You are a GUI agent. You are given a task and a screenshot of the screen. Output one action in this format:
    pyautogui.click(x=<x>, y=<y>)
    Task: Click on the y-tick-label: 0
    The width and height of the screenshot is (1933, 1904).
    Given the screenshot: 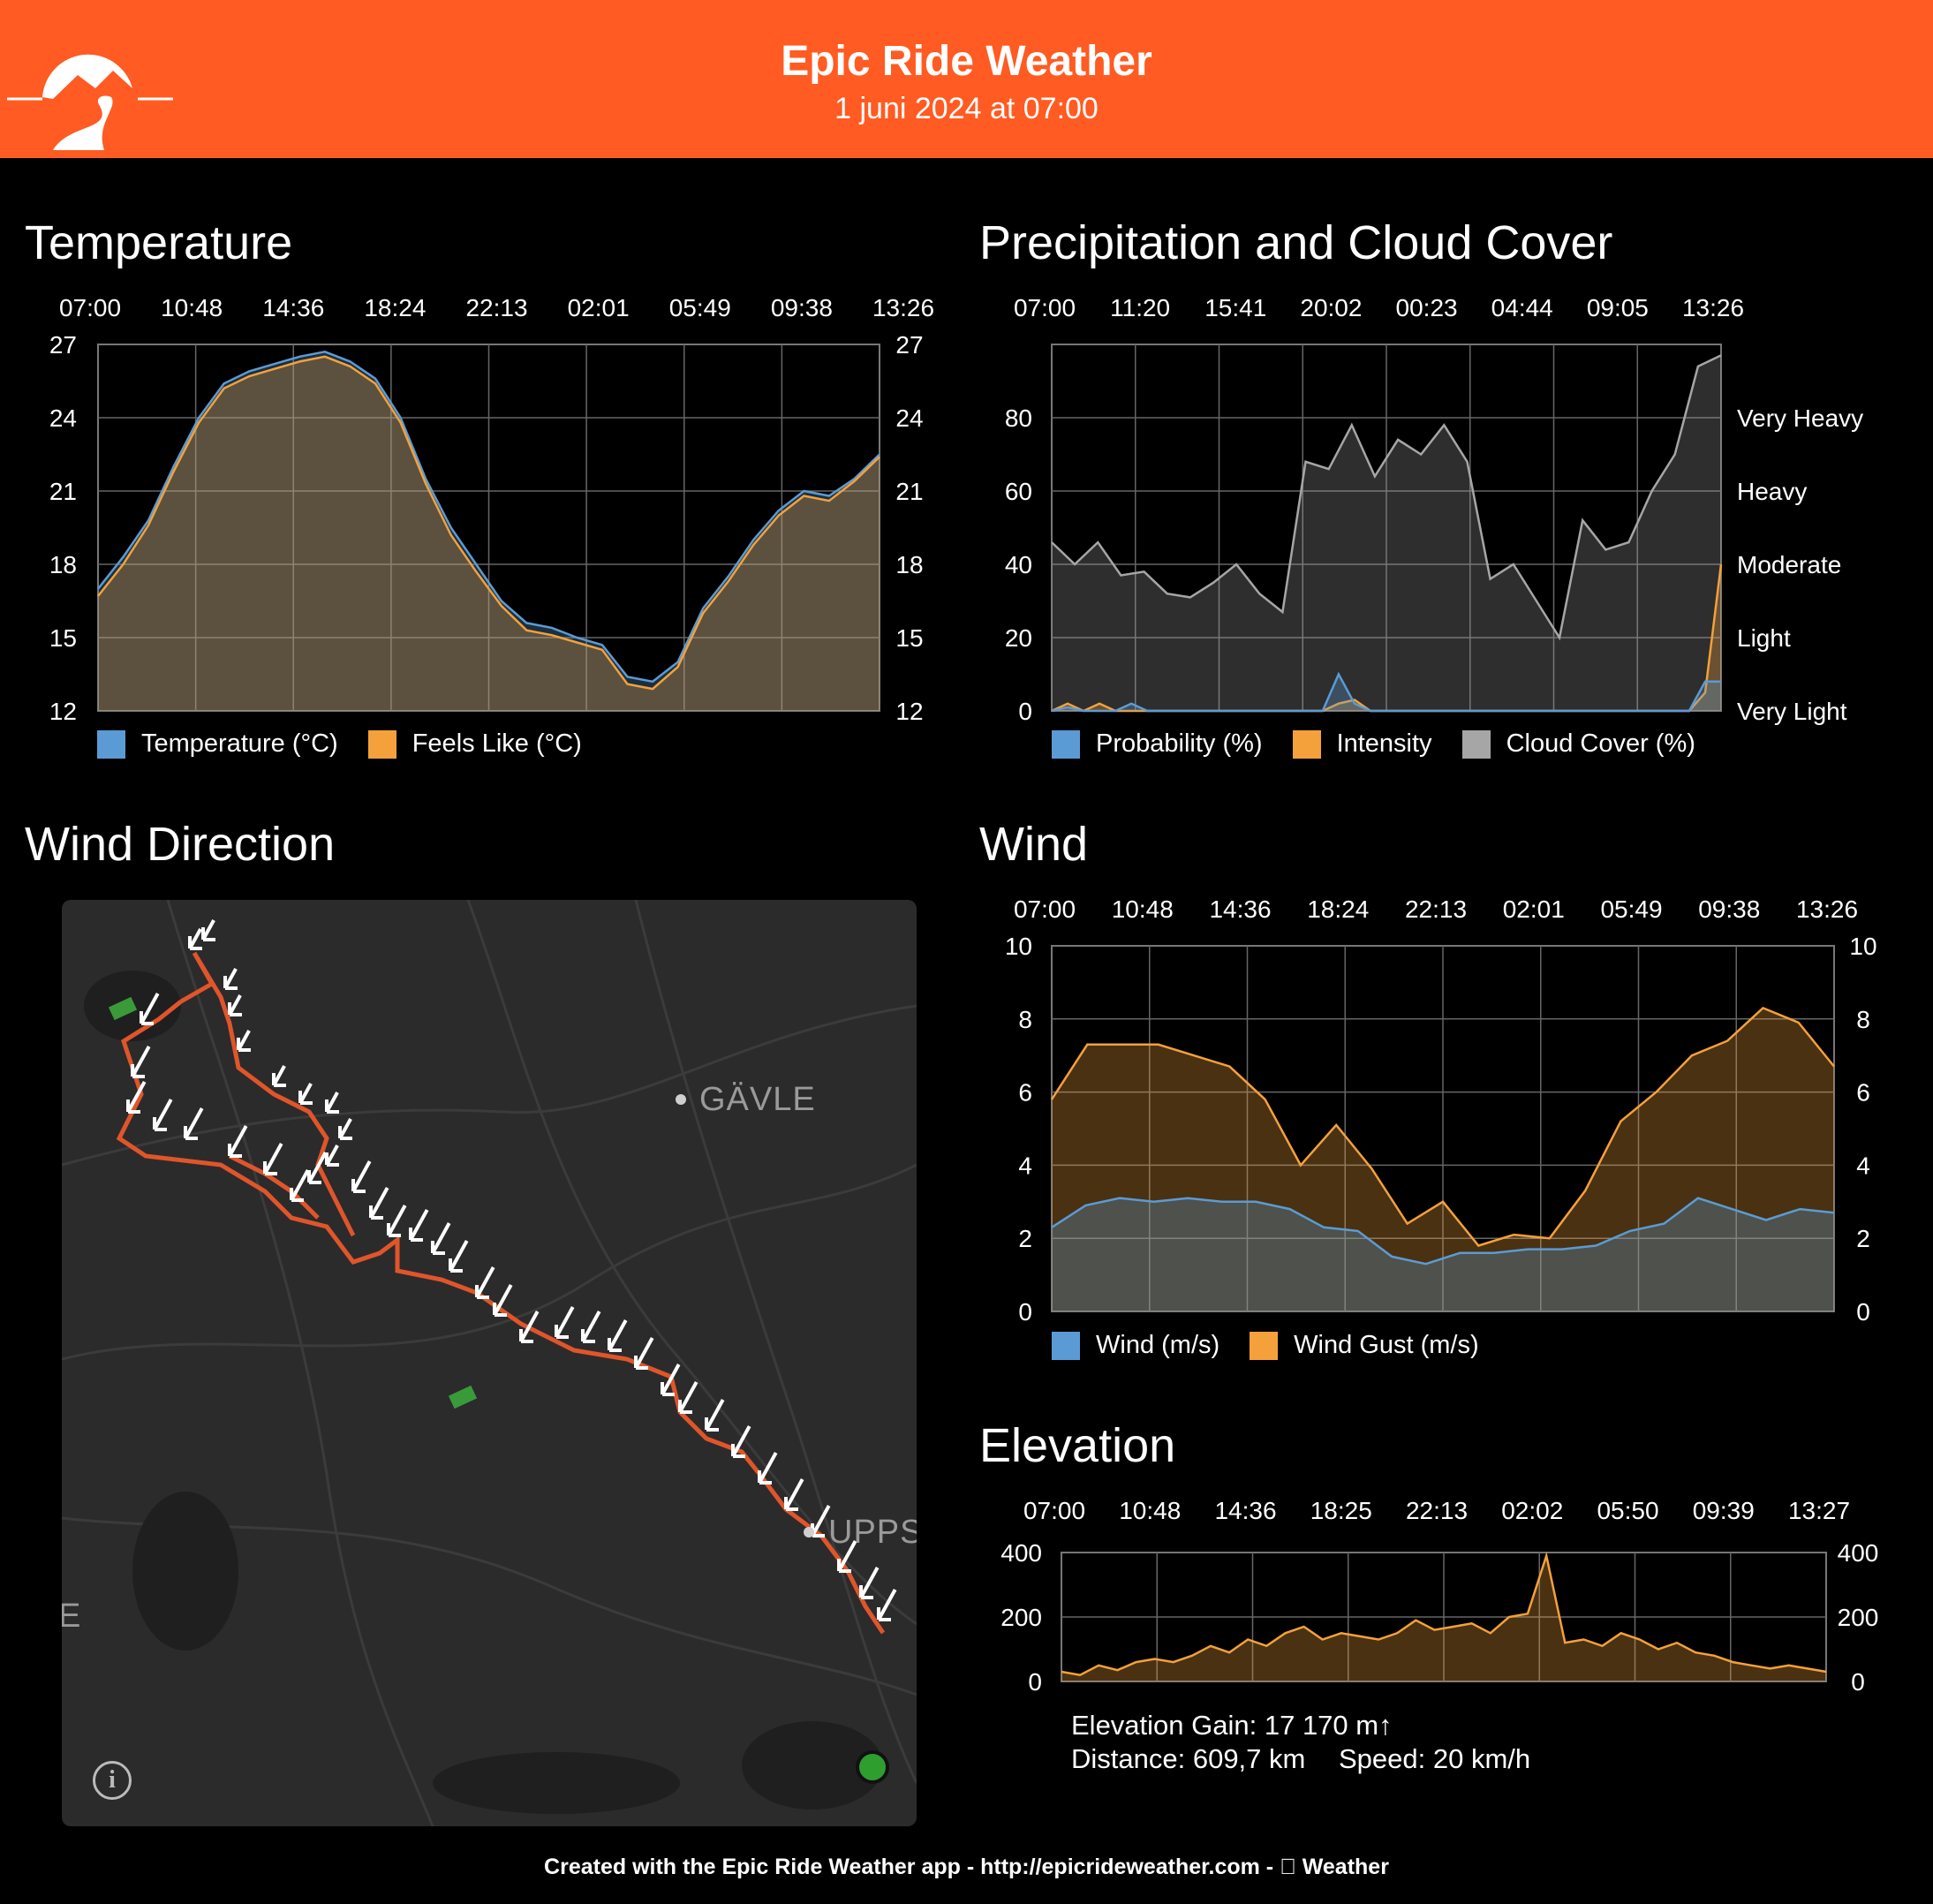 What is the action you would take?
    pyautogui.click(x=1035, y=1682)
    